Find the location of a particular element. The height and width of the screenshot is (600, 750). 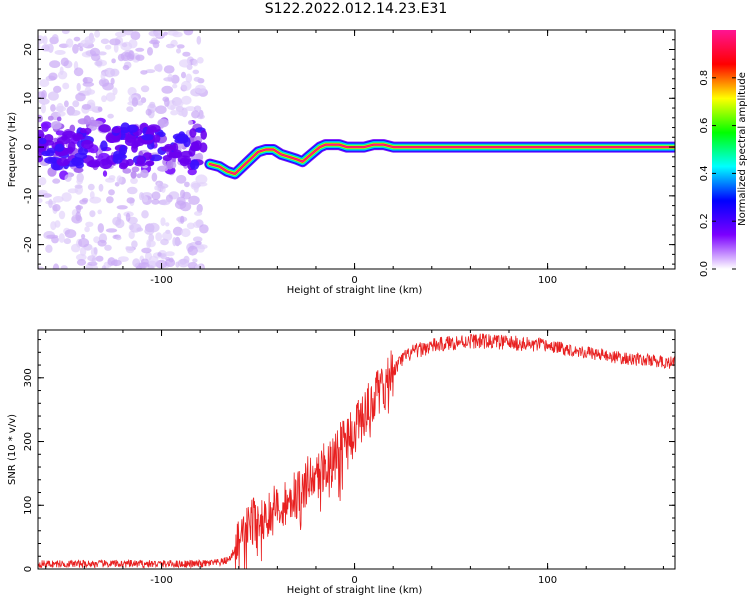

x-tick-label: -100 is located at coordinates (161, 580).